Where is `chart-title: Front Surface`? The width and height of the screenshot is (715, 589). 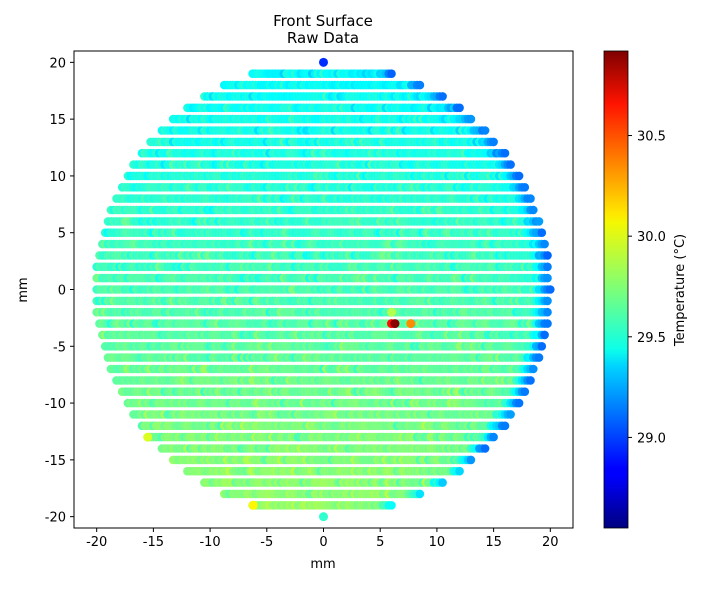 chart-title: Front Surface is located at coordinates (323, 21).